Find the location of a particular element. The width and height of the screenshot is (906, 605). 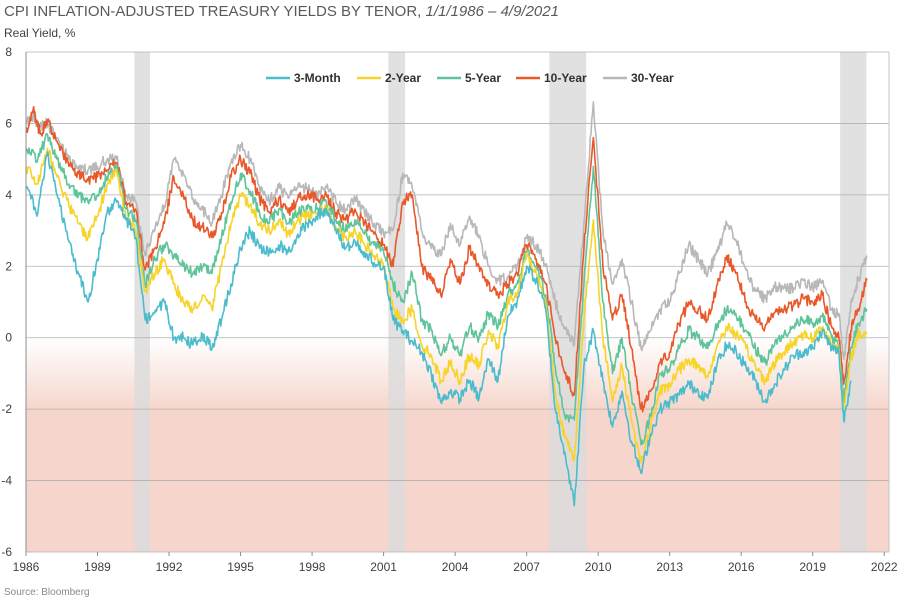

y-tick-label: 8 is located at coordinates (8, 52).